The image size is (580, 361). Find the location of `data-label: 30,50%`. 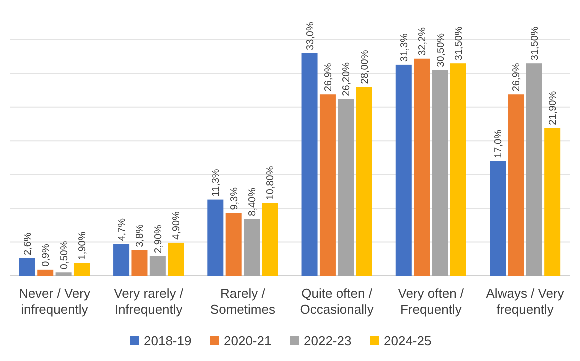

data-label: 30,50% is located at coordinates (441, 50).